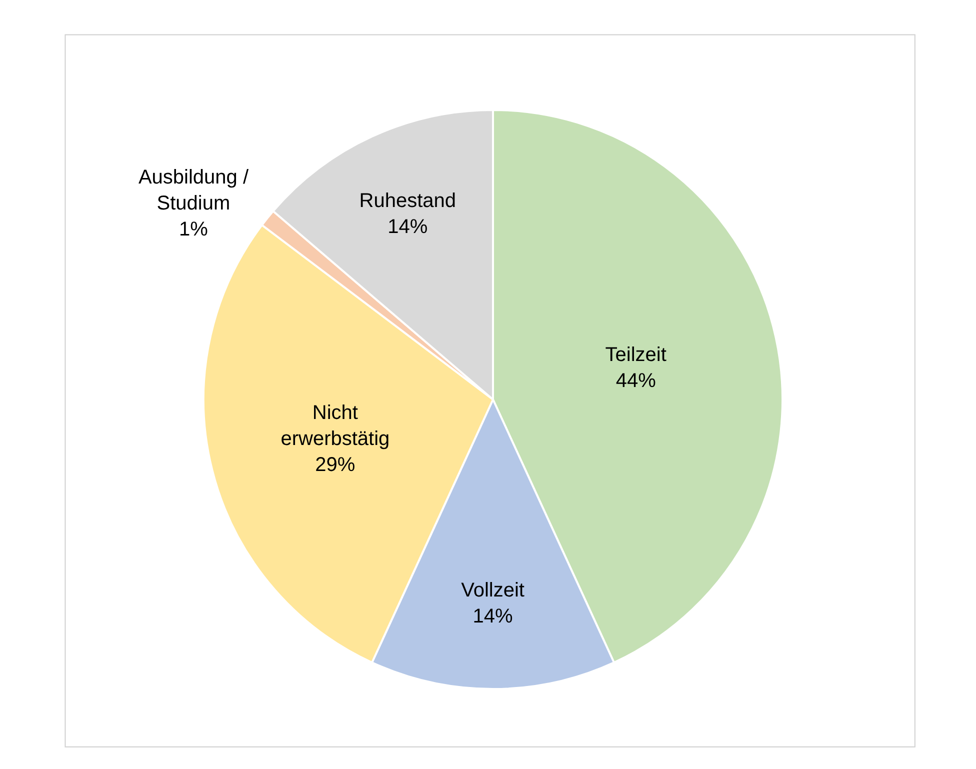  Describe the element at coordinates (636, 355) in the screenshot. I see `slice-label: Teilzeit` at that location.